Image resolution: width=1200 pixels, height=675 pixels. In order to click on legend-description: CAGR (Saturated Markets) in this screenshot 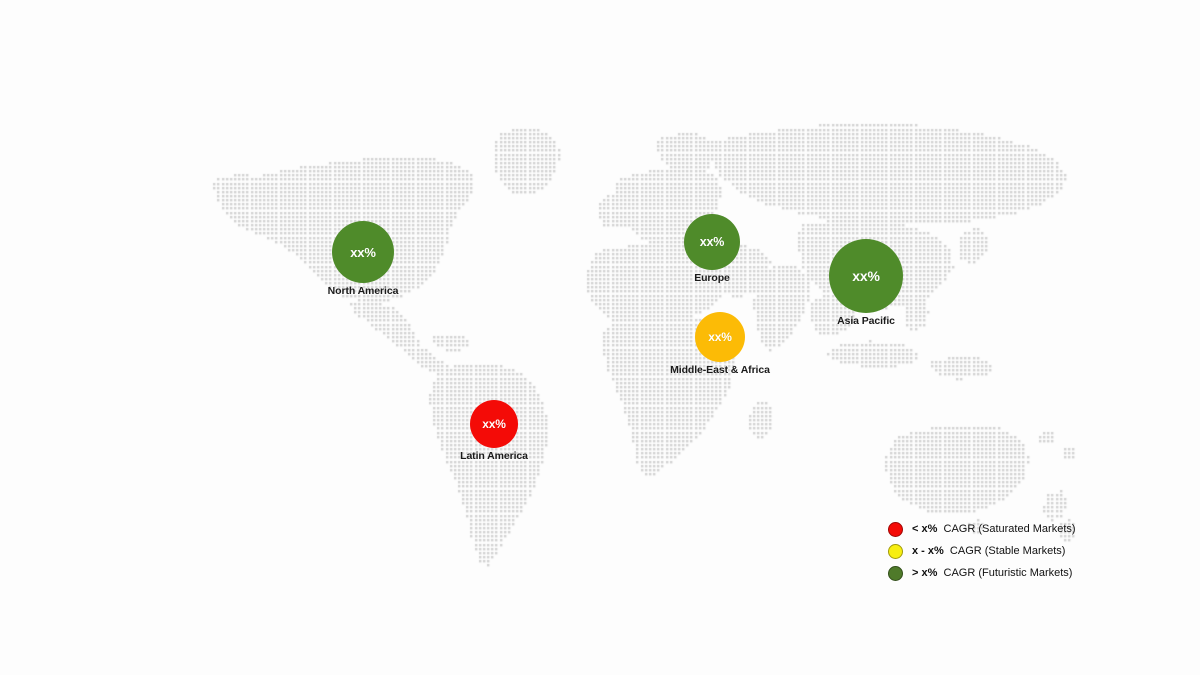, I will do `click(1009, 528)`.